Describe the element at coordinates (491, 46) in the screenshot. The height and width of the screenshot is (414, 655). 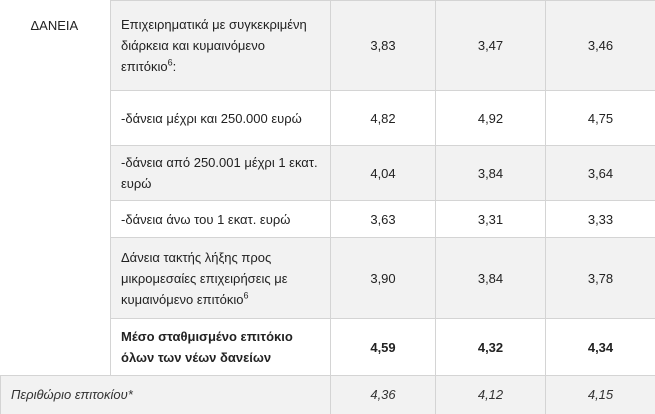
I see `value-cell: 3,47` at that location.